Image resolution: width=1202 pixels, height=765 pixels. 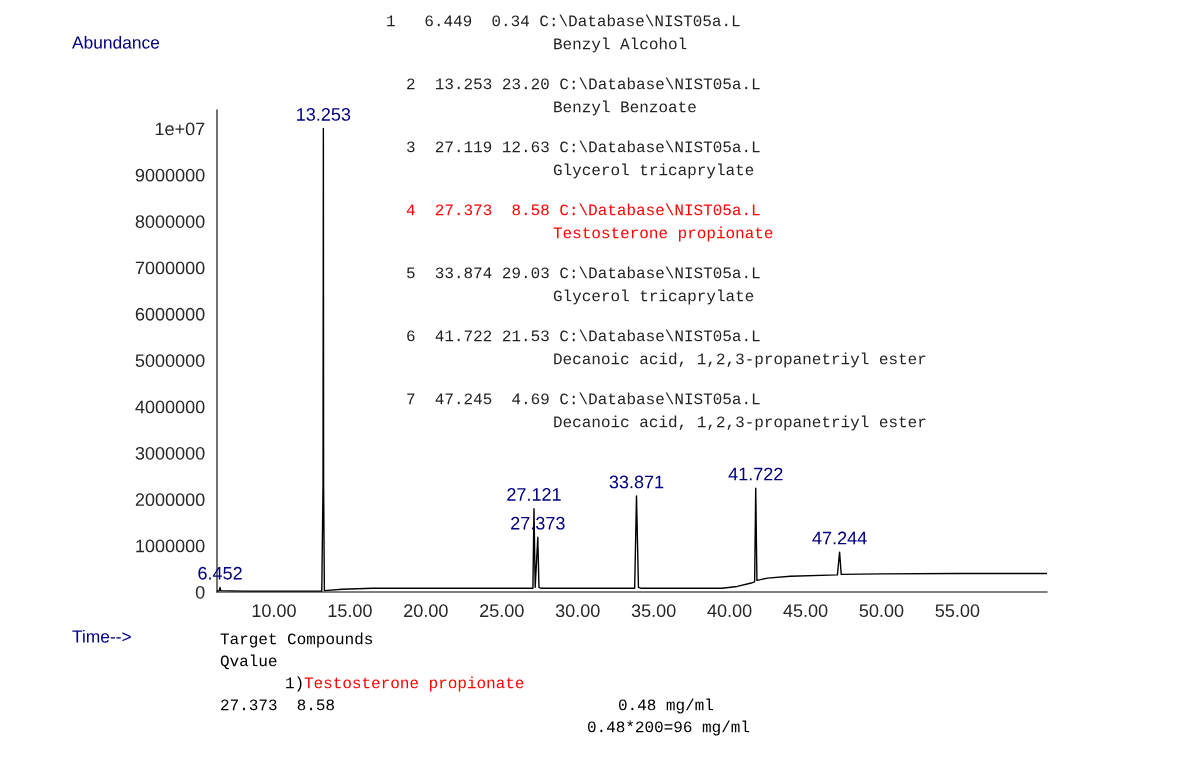 I want to click on y-axis-title: Abundance, so click(x=116, y=42).